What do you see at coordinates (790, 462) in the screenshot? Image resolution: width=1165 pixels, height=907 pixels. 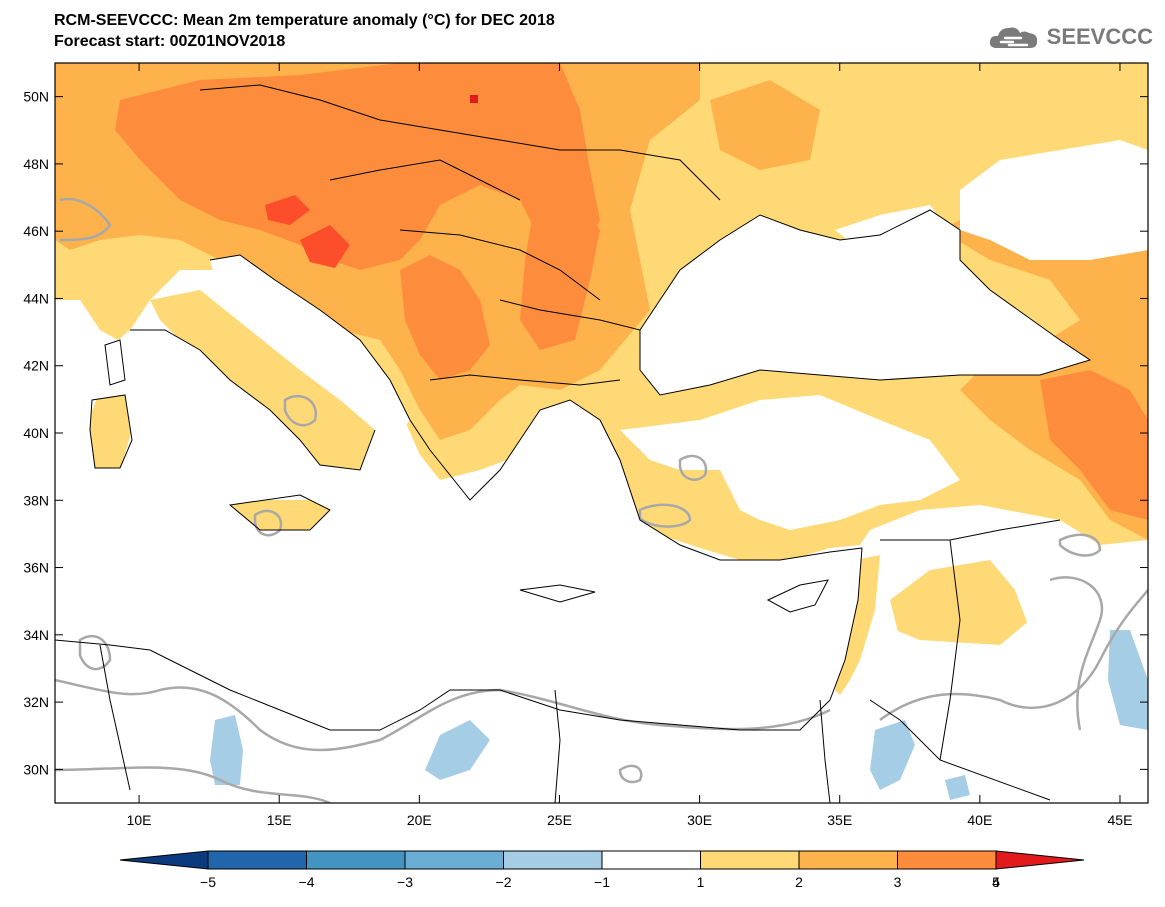 I see `anomaly-region-lt1-anatolia` at bounding box center [790, 462].